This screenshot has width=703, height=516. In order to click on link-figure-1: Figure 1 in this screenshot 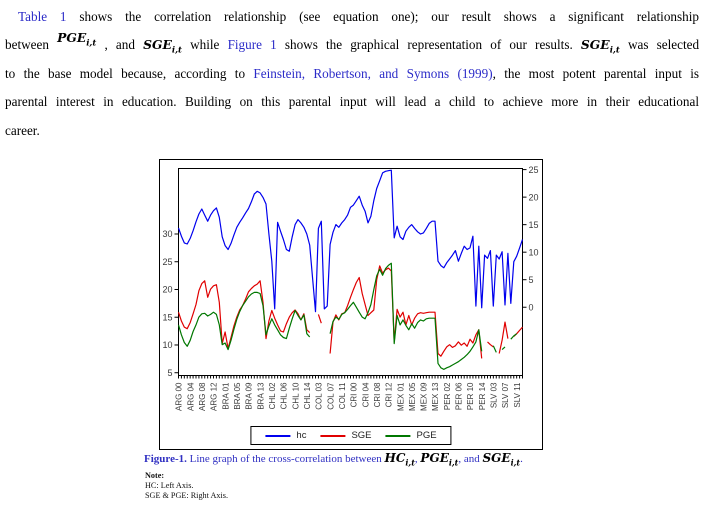, I will do `click(252, 45)`.